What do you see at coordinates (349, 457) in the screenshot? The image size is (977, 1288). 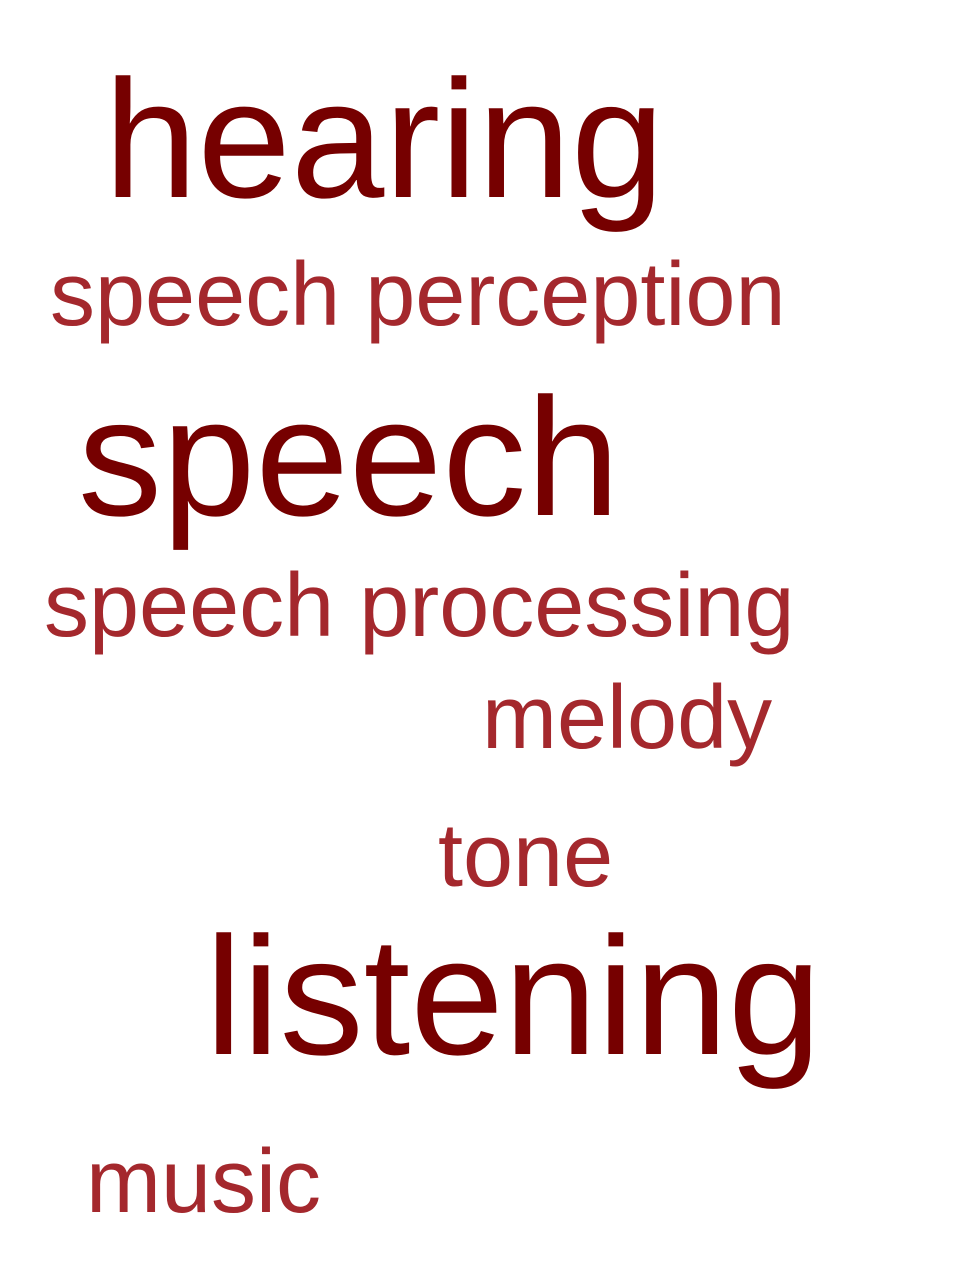 I see `word-speech: speech` at bounding box center [349, 457].